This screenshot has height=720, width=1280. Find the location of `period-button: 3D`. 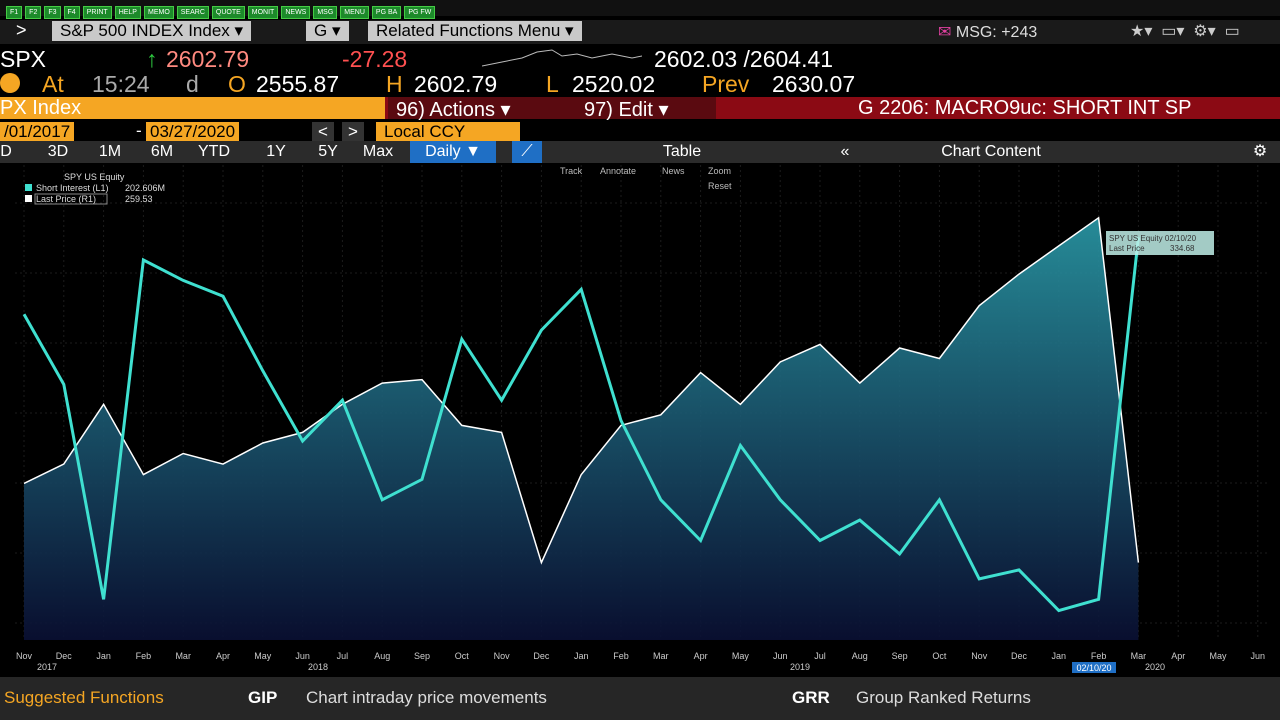

period-button: 3D is located at coordinates (58, 151).